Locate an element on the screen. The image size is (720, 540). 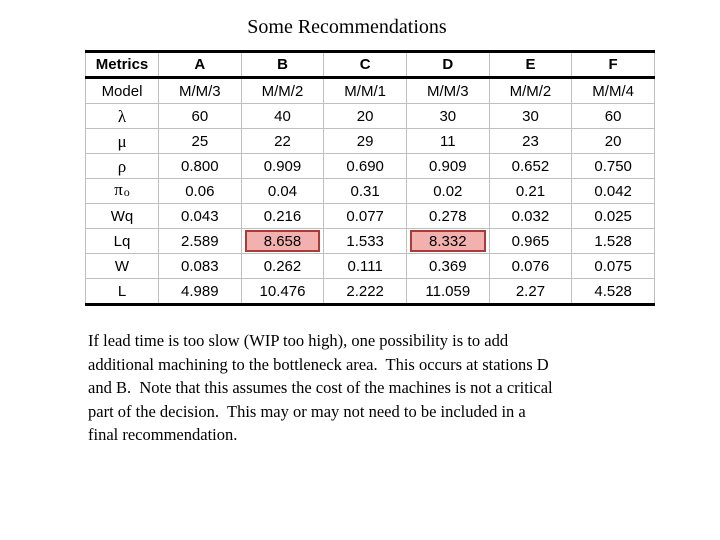
table-cell: 2.27 is located at coordinates (530, 291).